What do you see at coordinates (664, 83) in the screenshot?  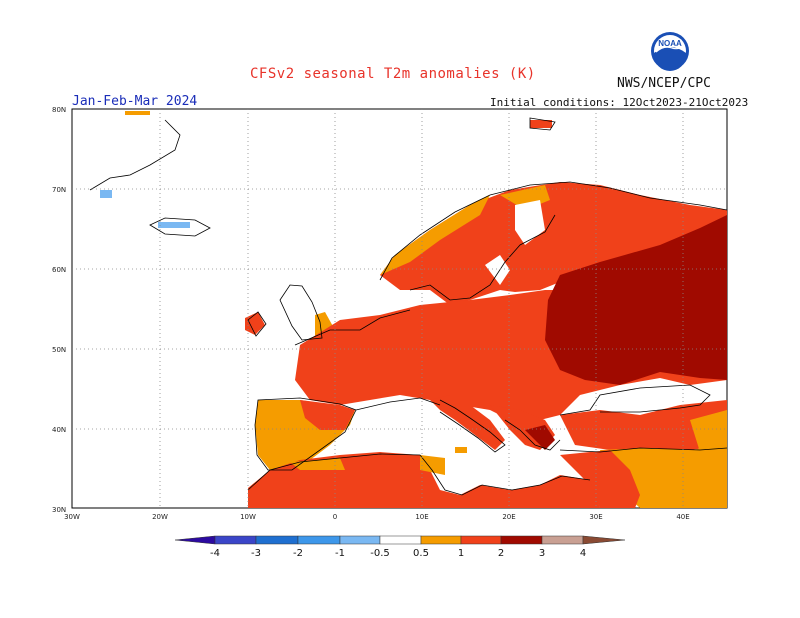 I see `agency-label: NWS/NCEP/CPC` at bounding box center [664, 83].